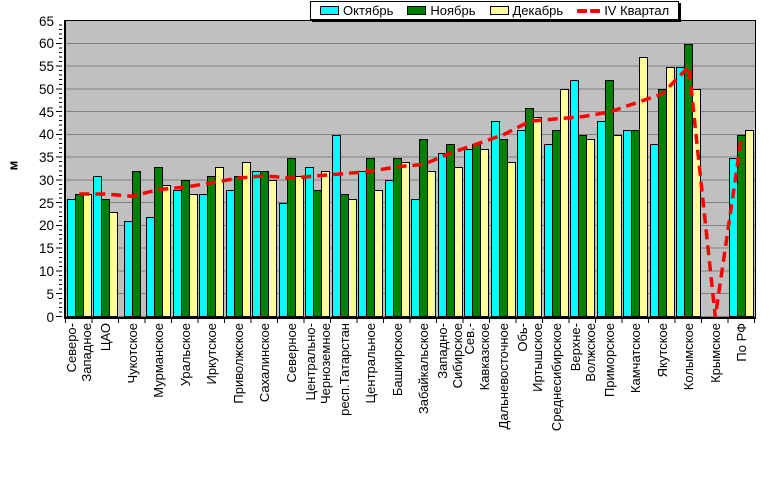 The height and width of the screenshot is (479, 777). Describe the element at coordinates (424, 369) in the screenshot. I see `x-axis-label: Забайкальское` at that location.